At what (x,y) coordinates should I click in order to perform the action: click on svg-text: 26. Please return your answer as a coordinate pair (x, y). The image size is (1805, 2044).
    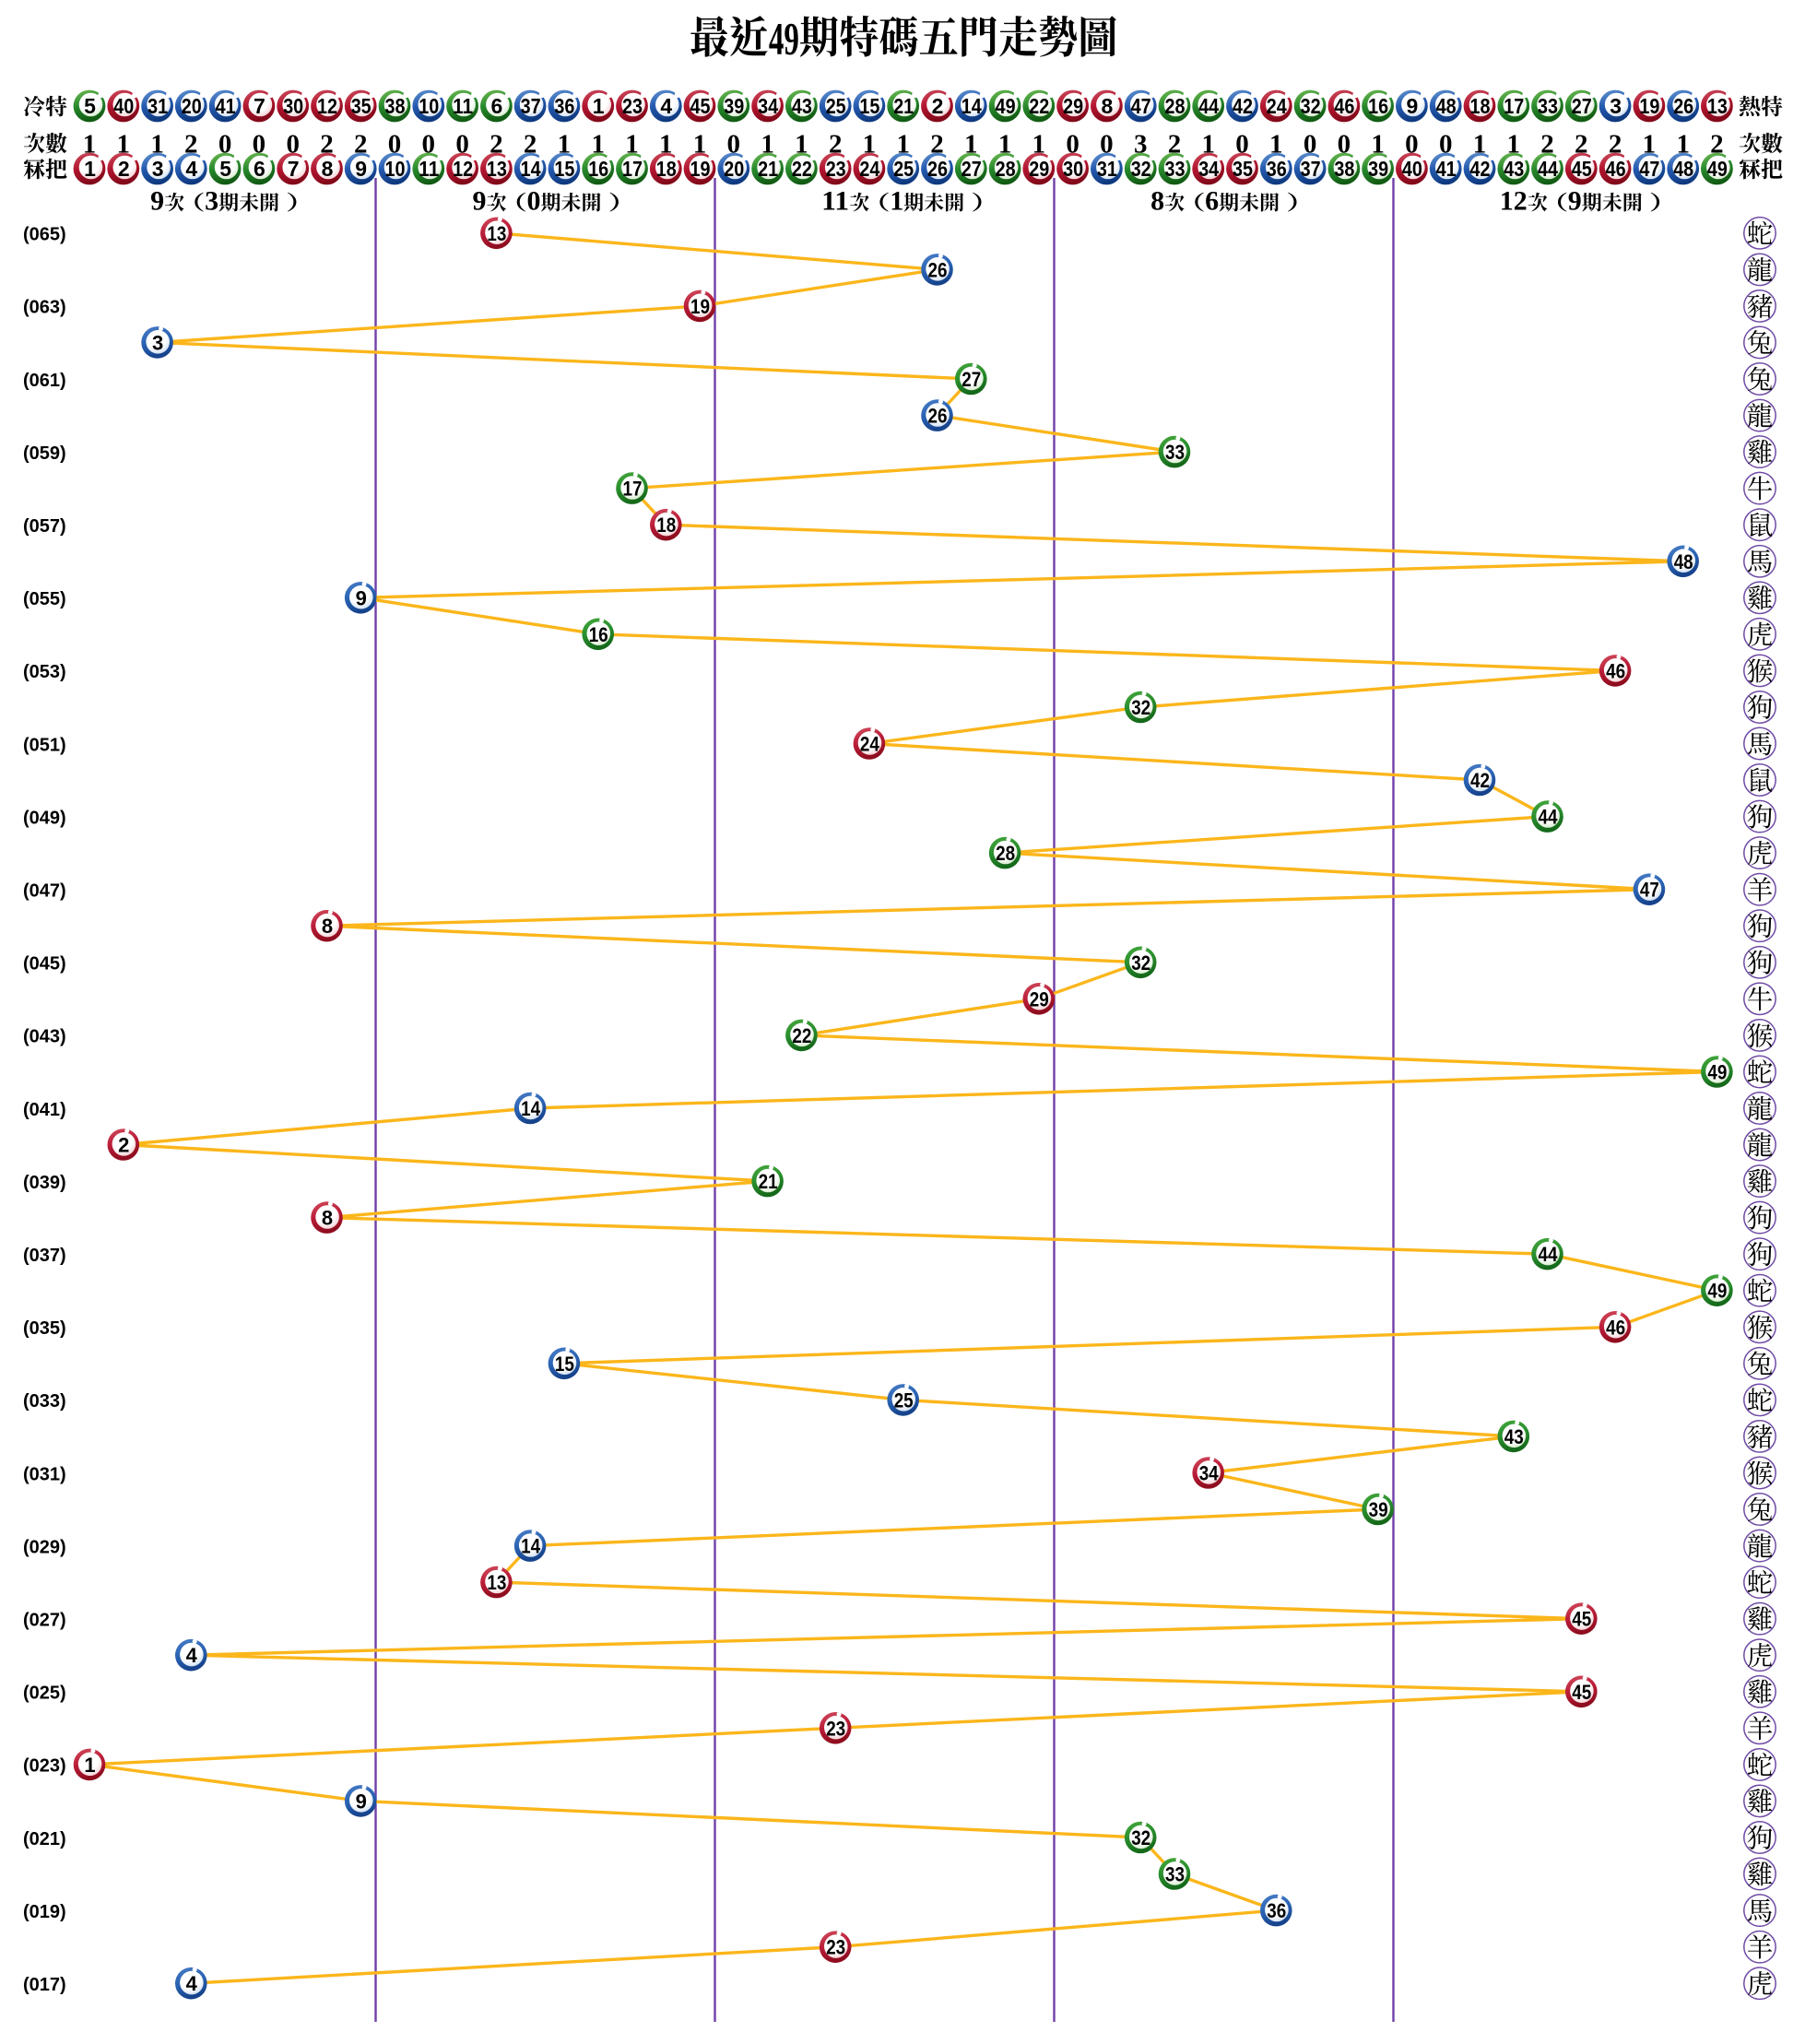
    Looking at the image, I should click on (938, 270).